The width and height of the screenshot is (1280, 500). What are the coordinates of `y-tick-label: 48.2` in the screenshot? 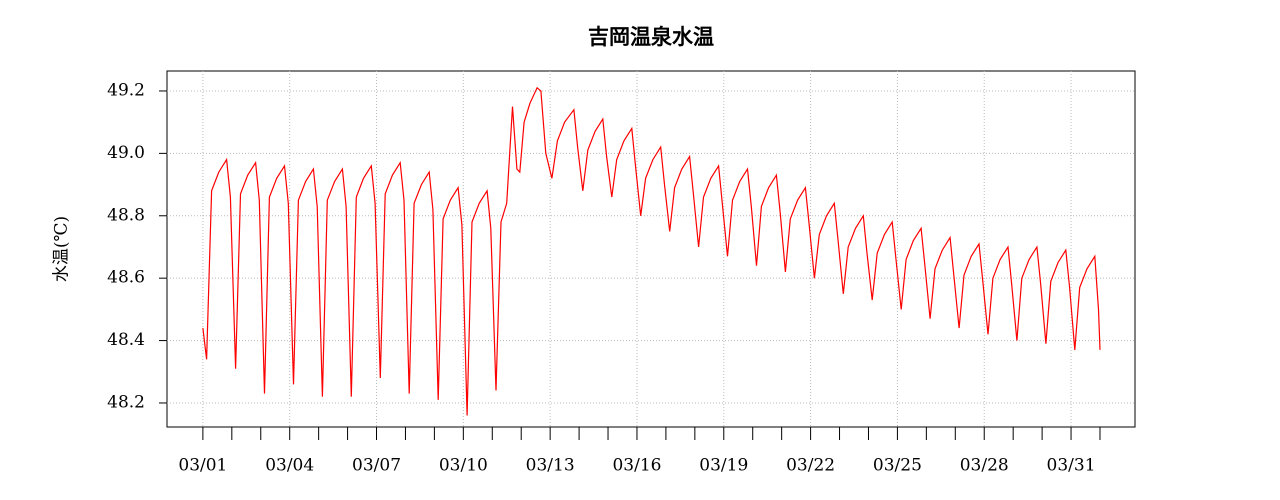 It's located at (126, 402).